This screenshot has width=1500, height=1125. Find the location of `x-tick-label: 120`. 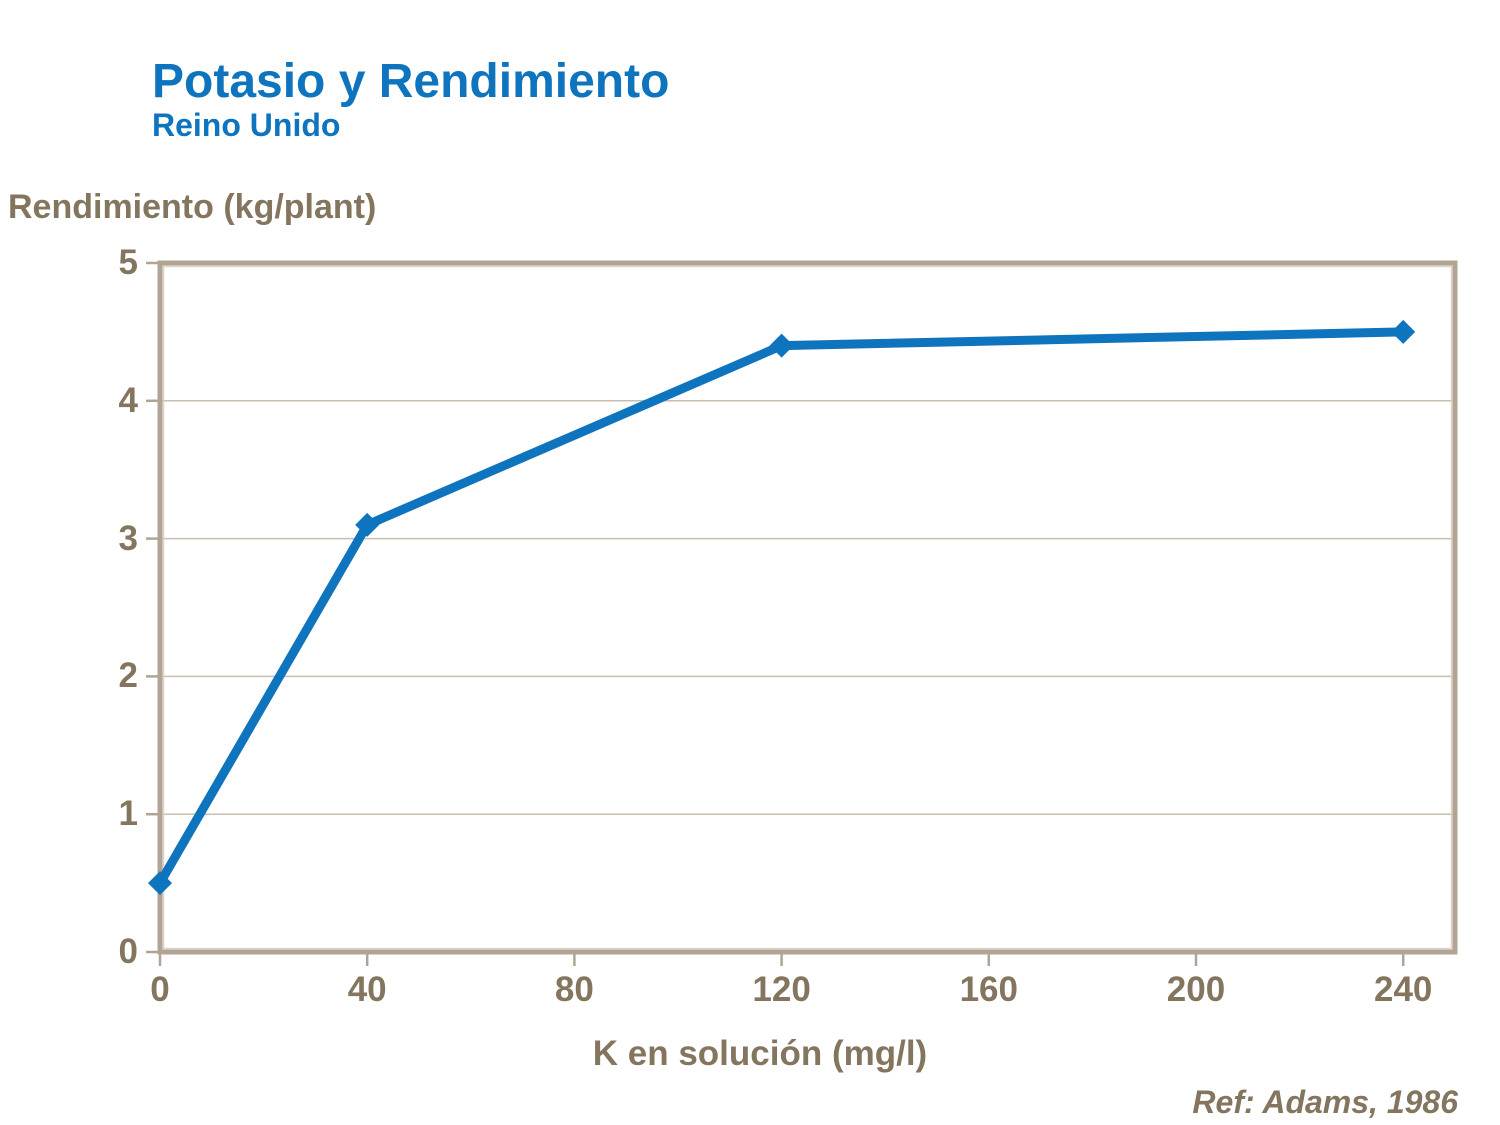

x-tick-label: 120 is located at coordinates (781, 989).